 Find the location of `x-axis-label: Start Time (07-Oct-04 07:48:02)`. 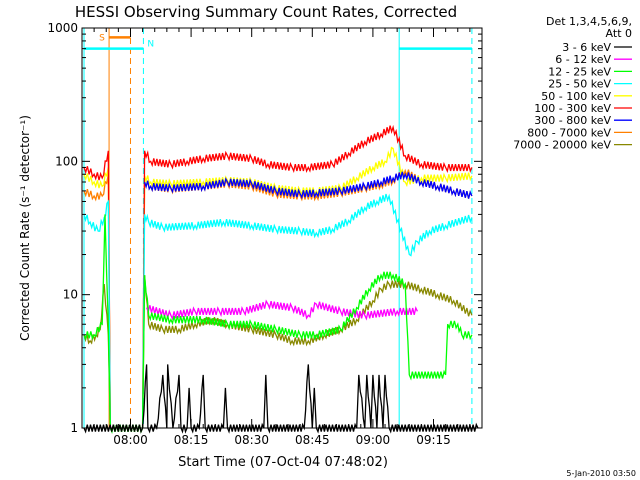

x-axis-label: Start Time (07-Oct-04 07:48:02) is located at coordinates (283, 462).